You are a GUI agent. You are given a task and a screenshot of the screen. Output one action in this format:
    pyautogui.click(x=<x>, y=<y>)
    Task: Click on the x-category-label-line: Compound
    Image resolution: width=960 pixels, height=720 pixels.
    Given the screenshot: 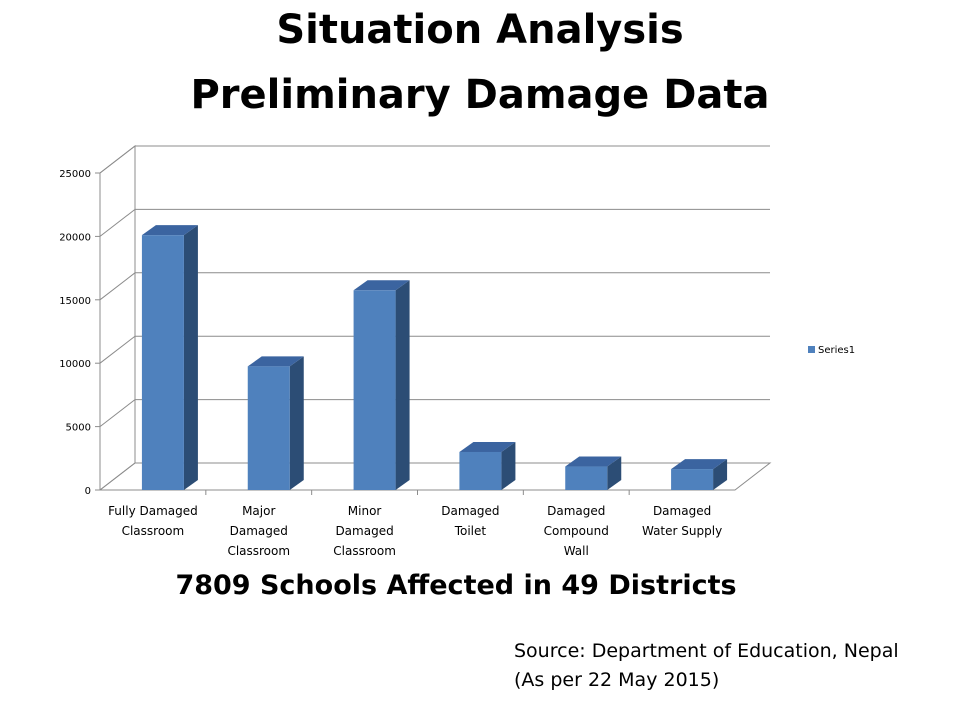 What is the action you would take?
    pyautogui.click(x=576, y=531)
    